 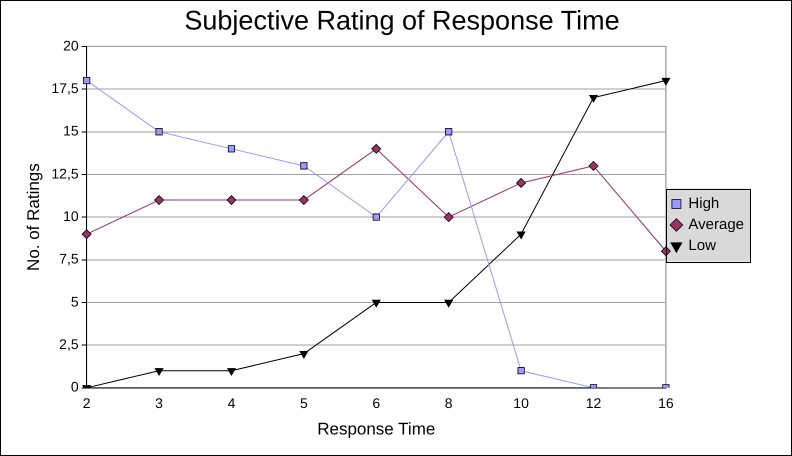 I want to click on y-tick-label: 0, so click(x=74, y=386).